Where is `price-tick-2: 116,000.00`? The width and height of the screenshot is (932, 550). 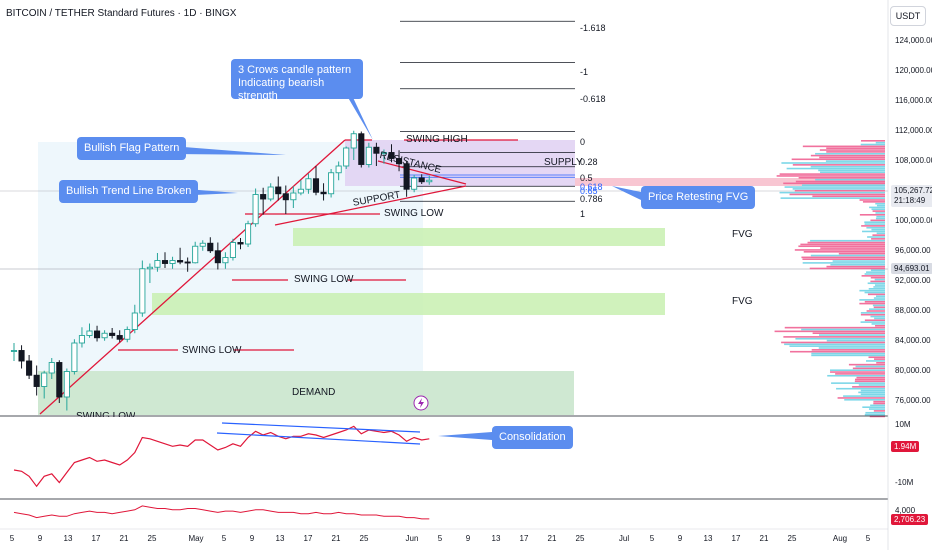
price-tick-2: 116,000.00 is located at coordinates (913, 100).